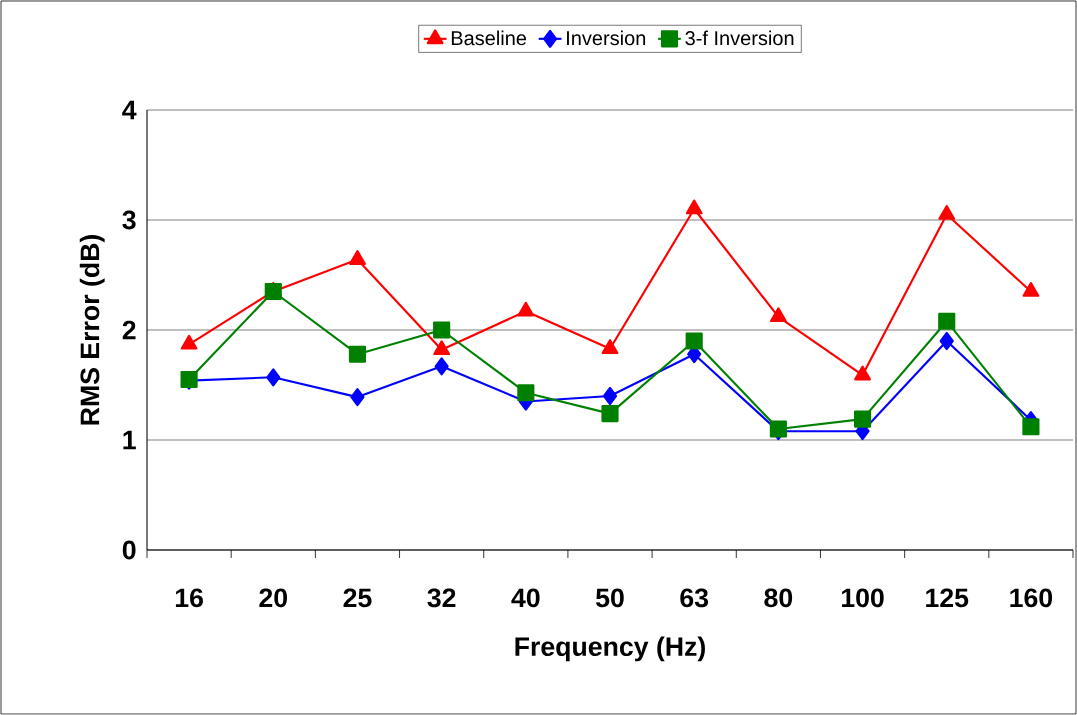 Image resolution: width=1077 pixels, height=715 pixels. I want to click on y-tick-label: 1, so click(129, 440).